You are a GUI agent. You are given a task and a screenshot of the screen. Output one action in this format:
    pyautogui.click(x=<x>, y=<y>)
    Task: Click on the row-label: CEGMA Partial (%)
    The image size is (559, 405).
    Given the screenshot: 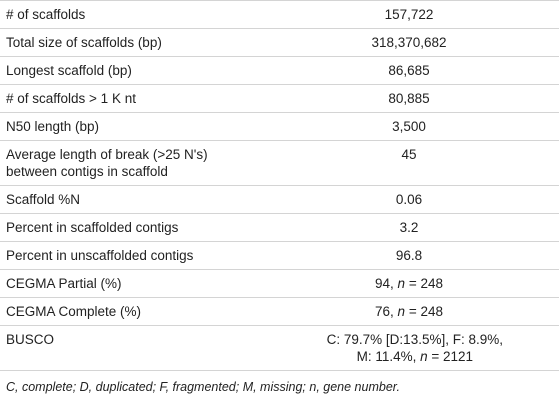 What is the action you would take?
    pyautogui.click(x=129, y=283)
    